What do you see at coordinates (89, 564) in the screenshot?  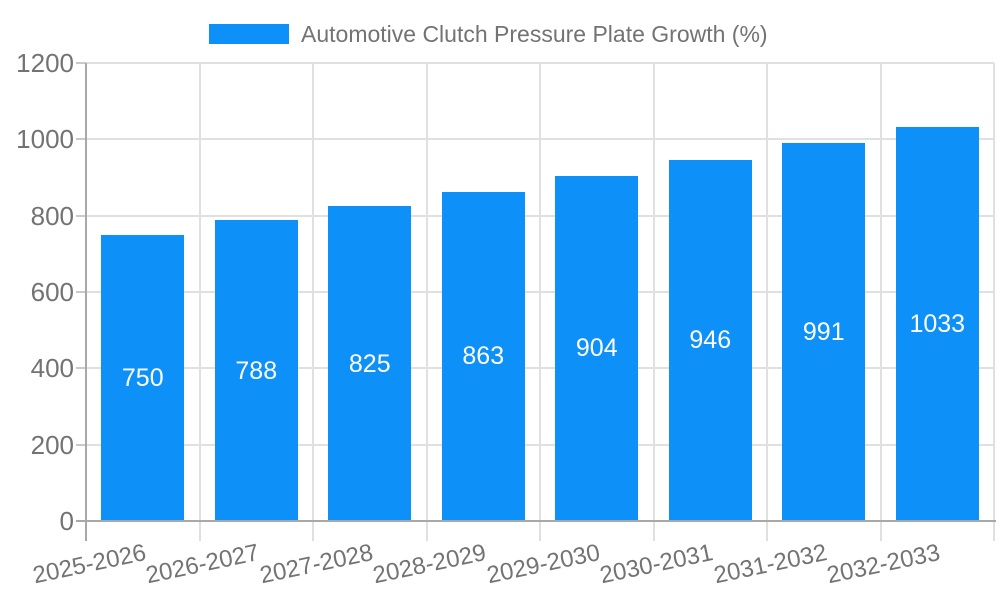 I see `x-tick-label: 2025-2026` at bounding box center [89, 564].